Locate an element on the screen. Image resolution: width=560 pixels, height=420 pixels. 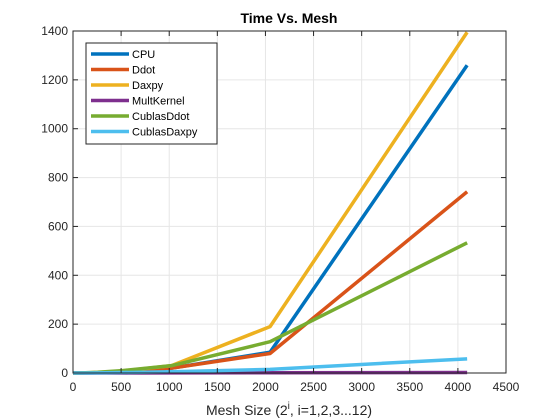
y-tick-label: 0 is located at coordinates (64, 373).